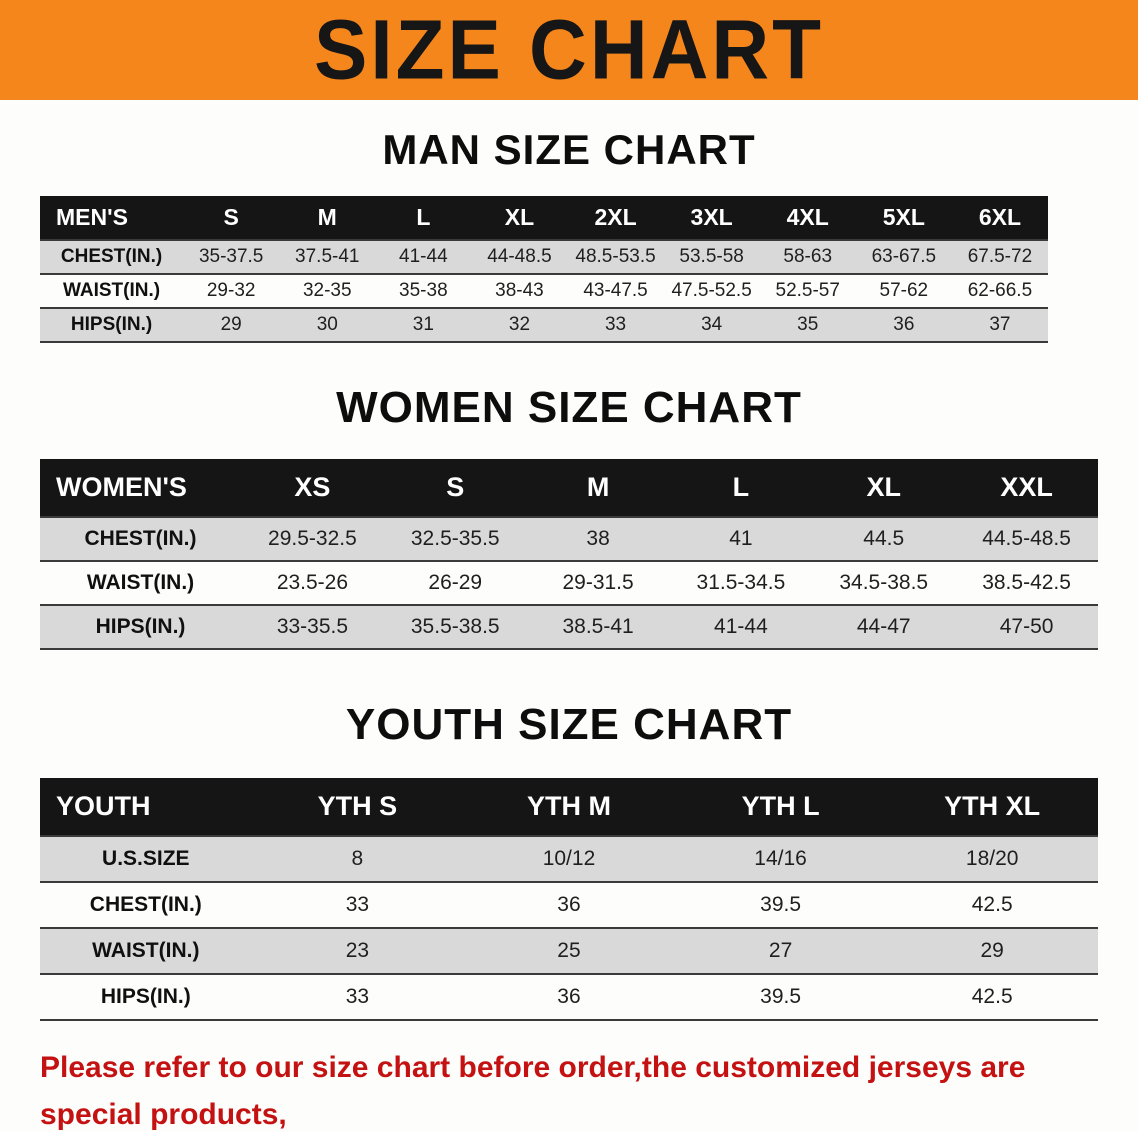 The width and height of the screenshot is (1138, 1132). Describe the element at coordinates (1000, 256) in the screenshot. I see `size-value-cell: 67.5-72` at that location.